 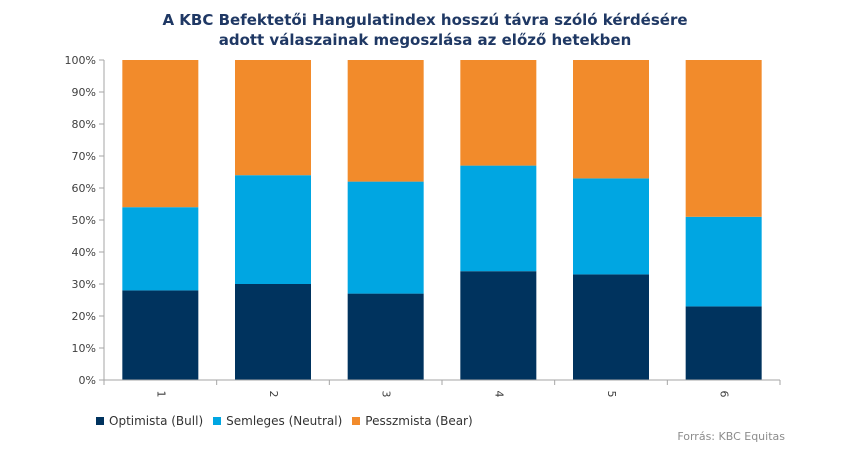 What do you see at coordinates (156, 421) in the screenshot?
I see `legend-label-bull: Optimista (Bull)` at bounding box center [156, 421].